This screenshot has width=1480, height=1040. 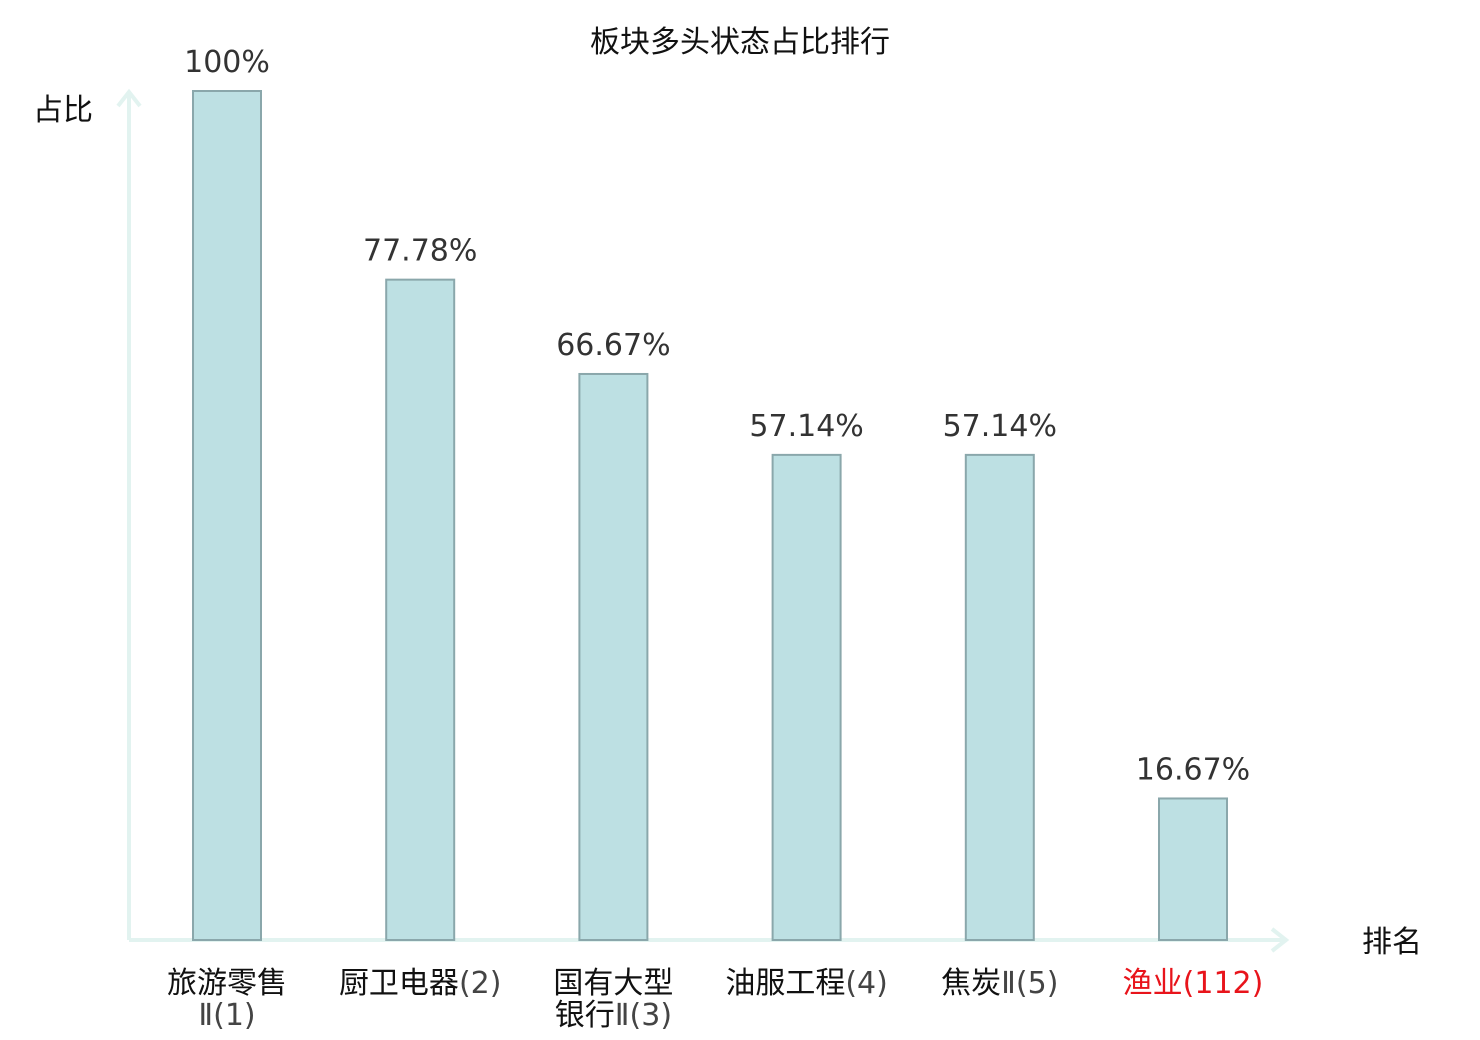 I want to click on x-tick-label: 银行Ⅱ(3), so click(x=613, y=1015).